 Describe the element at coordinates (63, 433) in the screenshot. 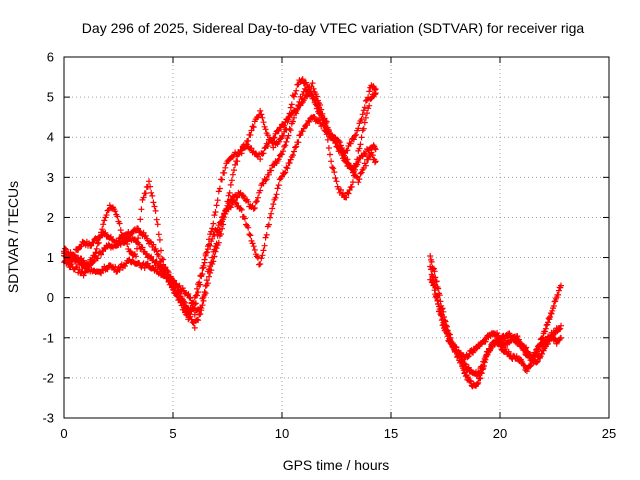

I see `x-tick-label: 0` at that location.